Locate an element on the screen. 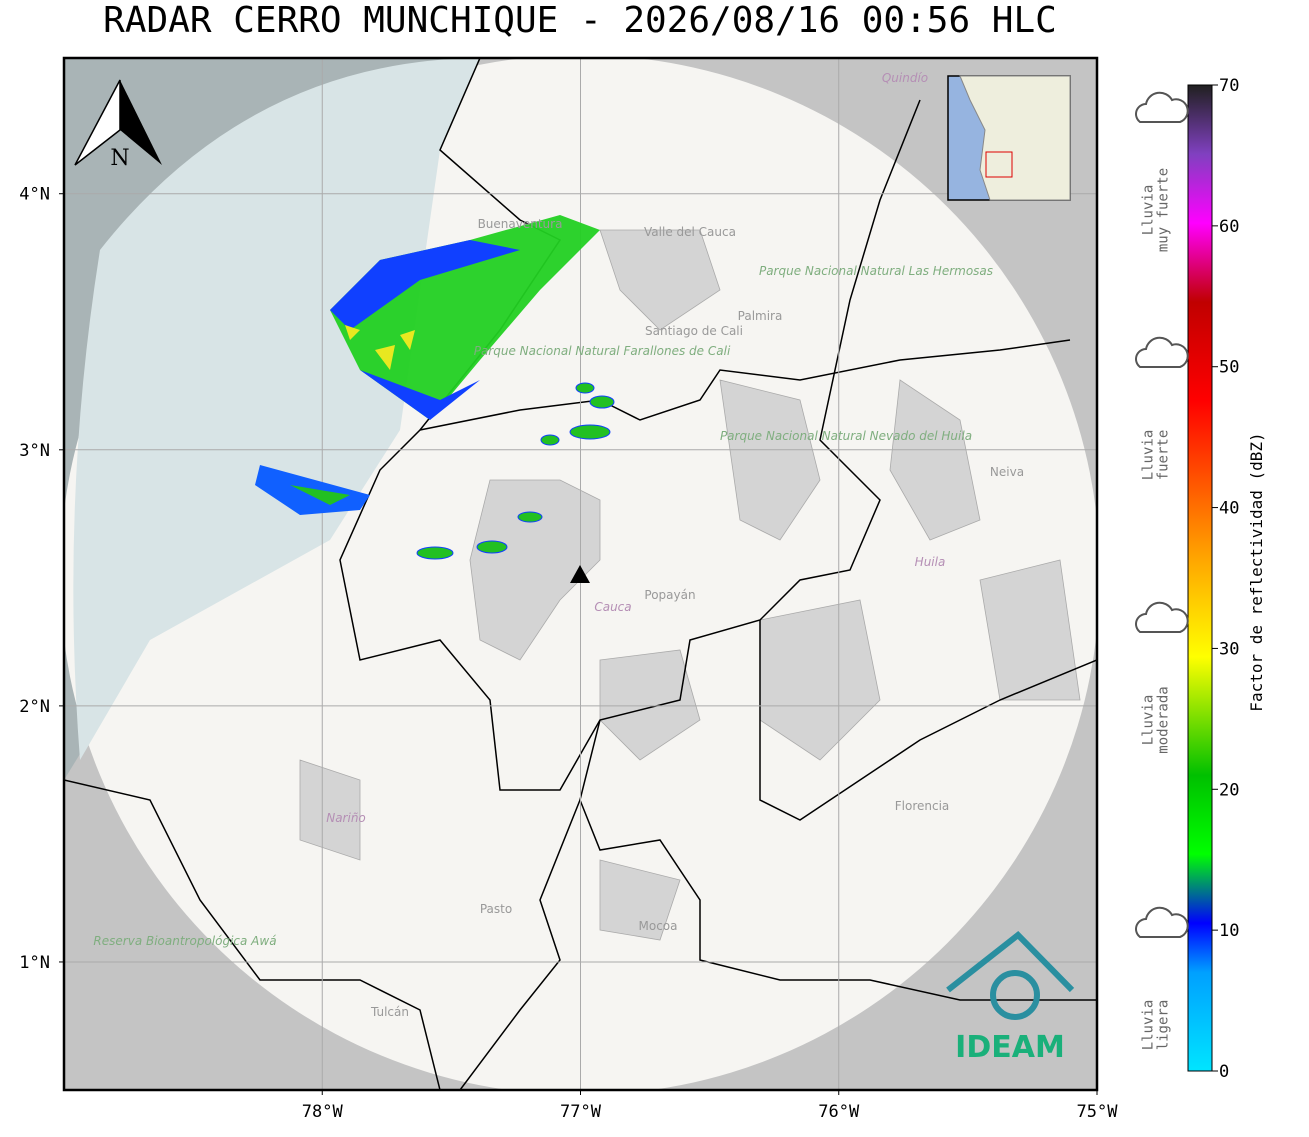  map-label: Parque Nacional Natural Nevado del Huila is located at coordinates (846, 436).